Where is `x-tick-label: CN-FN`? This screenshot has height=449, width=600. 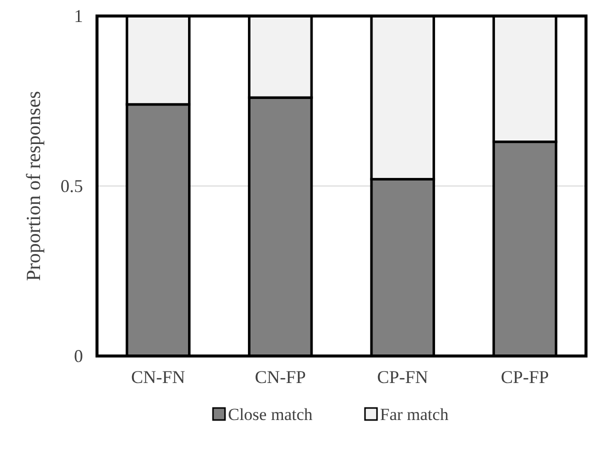
x-tick-label: CN-FN is located at coordinates (158, 376).